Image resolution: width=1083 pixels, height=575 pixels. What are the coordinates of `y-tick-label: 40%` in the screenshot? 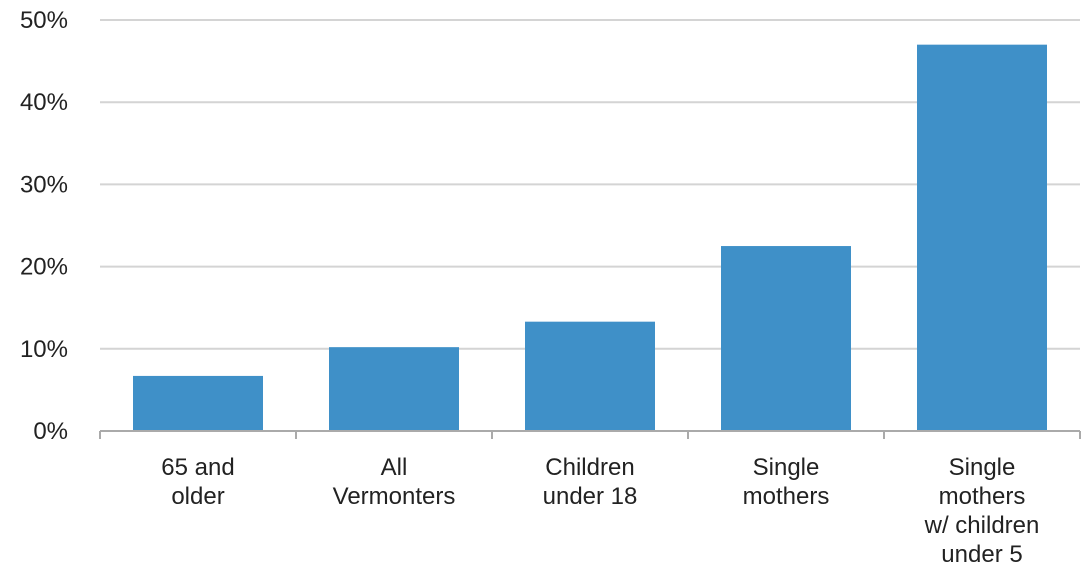 It's located at (44, 102).